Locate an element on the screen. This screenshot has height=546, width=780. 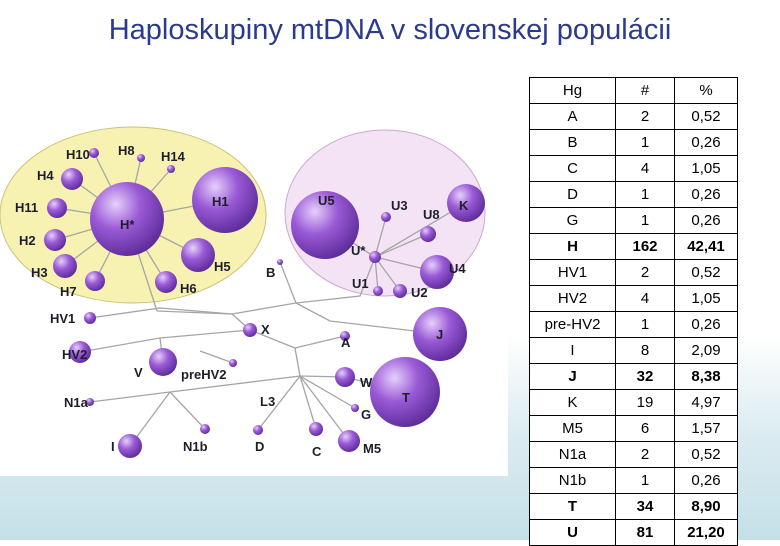
label-m5: M5 is located at coordinates (372, 448).